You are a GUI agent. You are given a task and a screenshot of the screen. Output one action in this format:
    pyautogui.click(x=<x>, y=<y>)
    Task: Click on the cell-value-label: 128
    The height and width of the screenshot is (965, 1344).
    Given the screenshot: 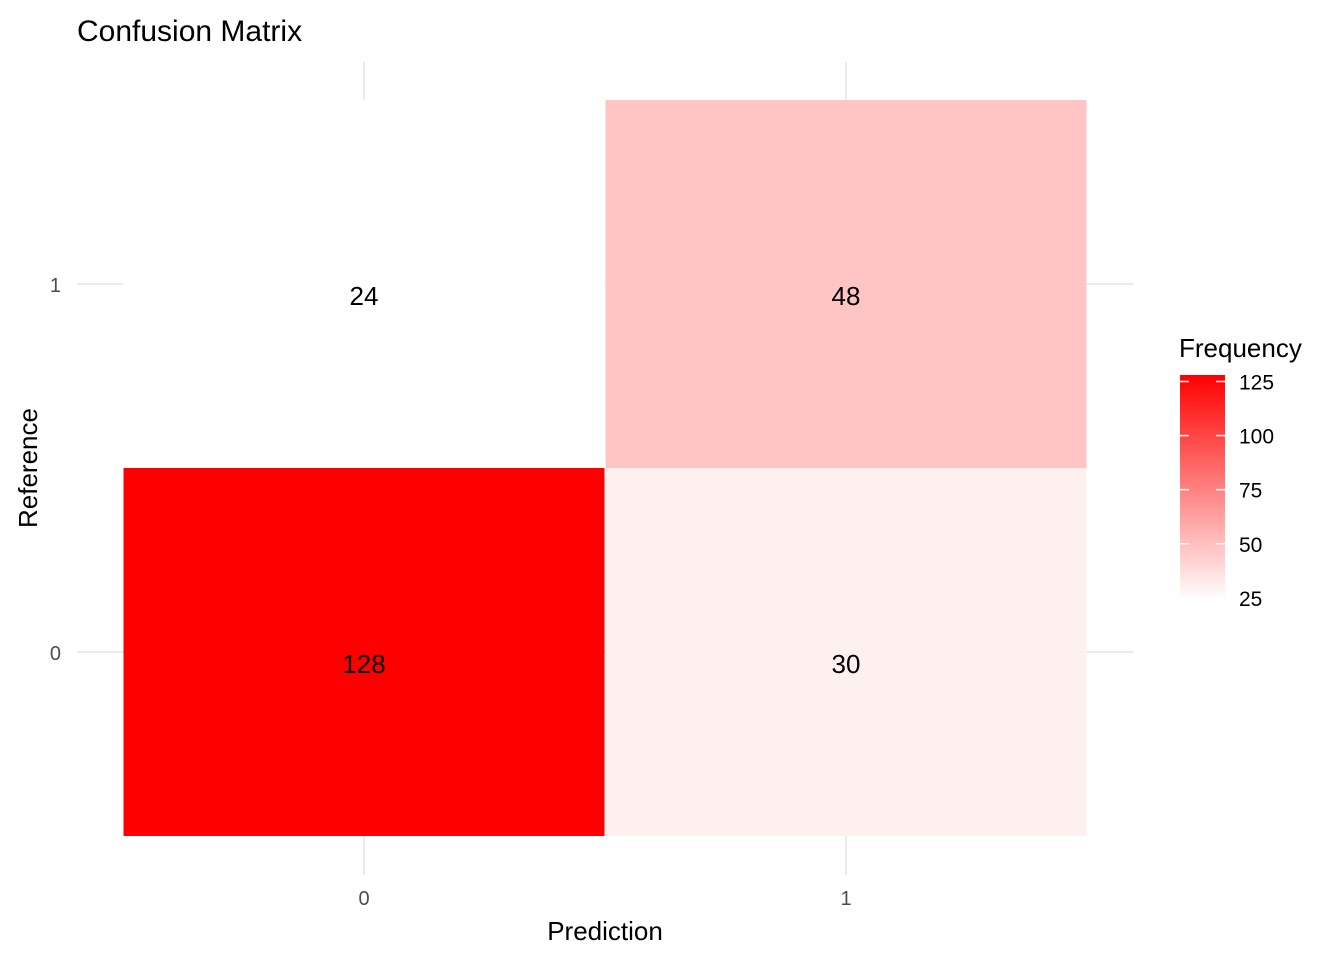 What is the action you would take?
    pyautogui.click(x=363, y=664)
    